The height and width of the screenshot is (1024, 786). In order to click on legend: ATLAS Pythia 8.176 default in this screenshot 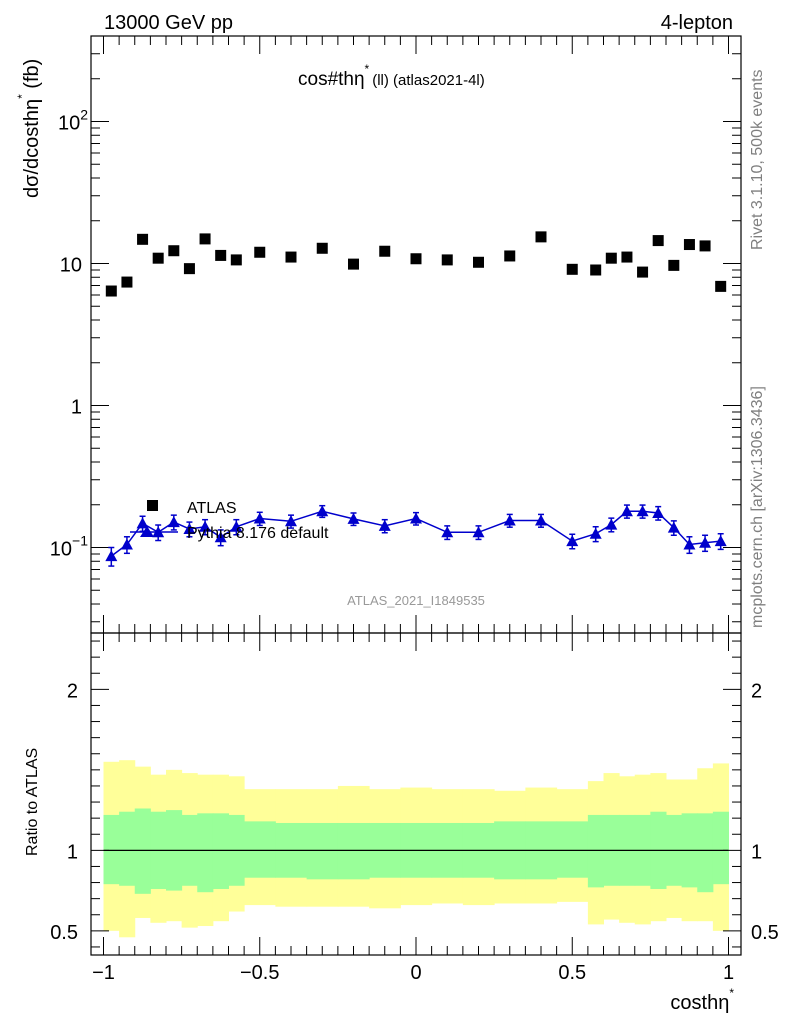, I will do `click(229, 521)`.